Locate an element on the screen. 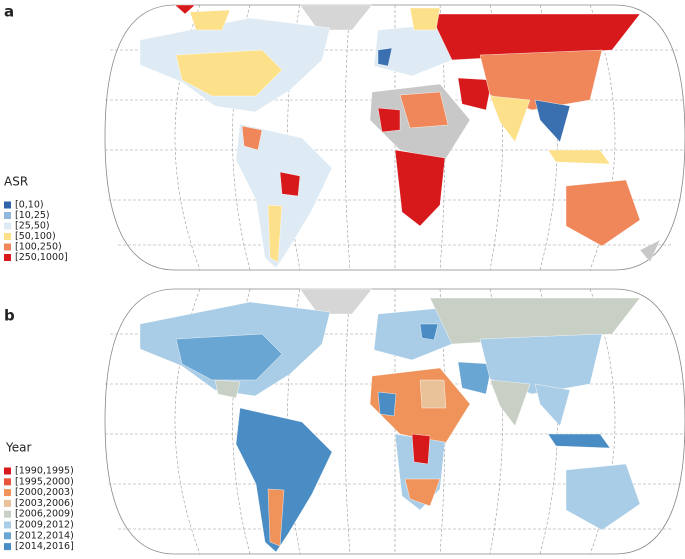 The height and width of the screenshot is (559, 685). legend-label: [50,100) is located at coordinates (35, 236).